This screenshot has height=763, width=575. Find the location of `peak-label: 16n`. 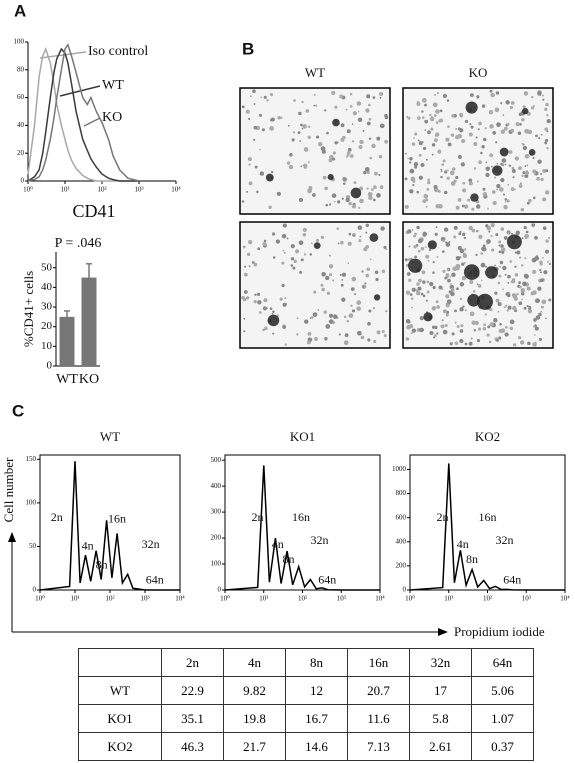

peak-label: 16n is located at coordinates (301, 517).